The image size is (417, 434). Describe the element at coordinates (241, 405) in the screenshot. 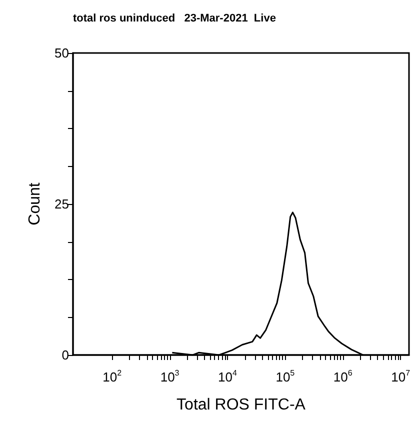

I see `x-axis-title: Total ROS FITC-A` at that location.